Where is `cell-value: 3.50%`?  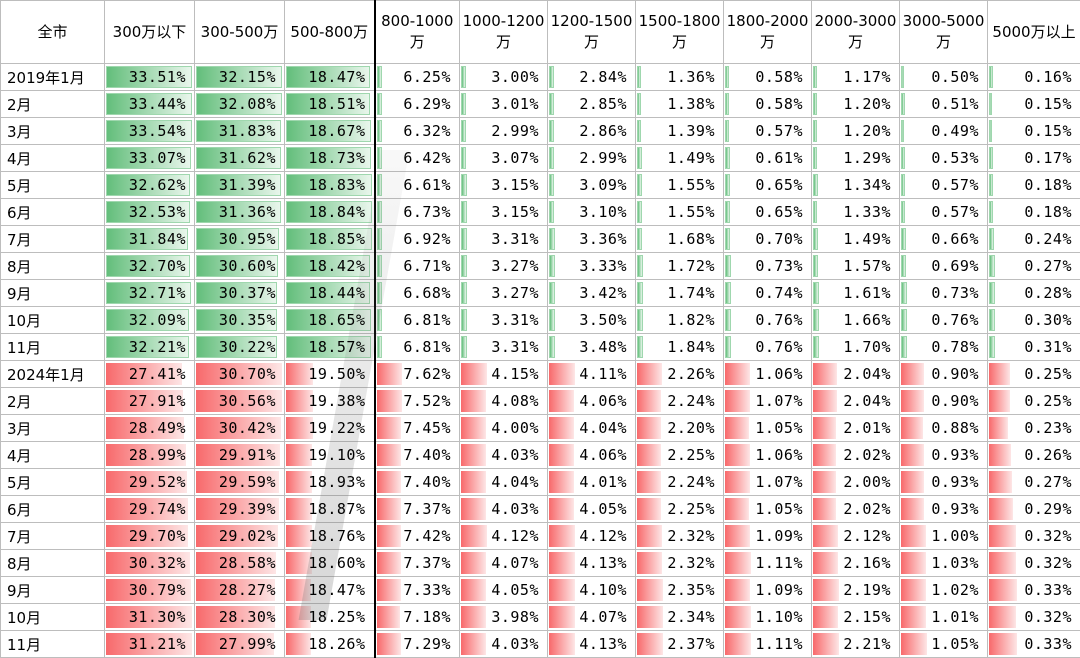 cell-value: 3.50% is located at coordinates (603, 320).